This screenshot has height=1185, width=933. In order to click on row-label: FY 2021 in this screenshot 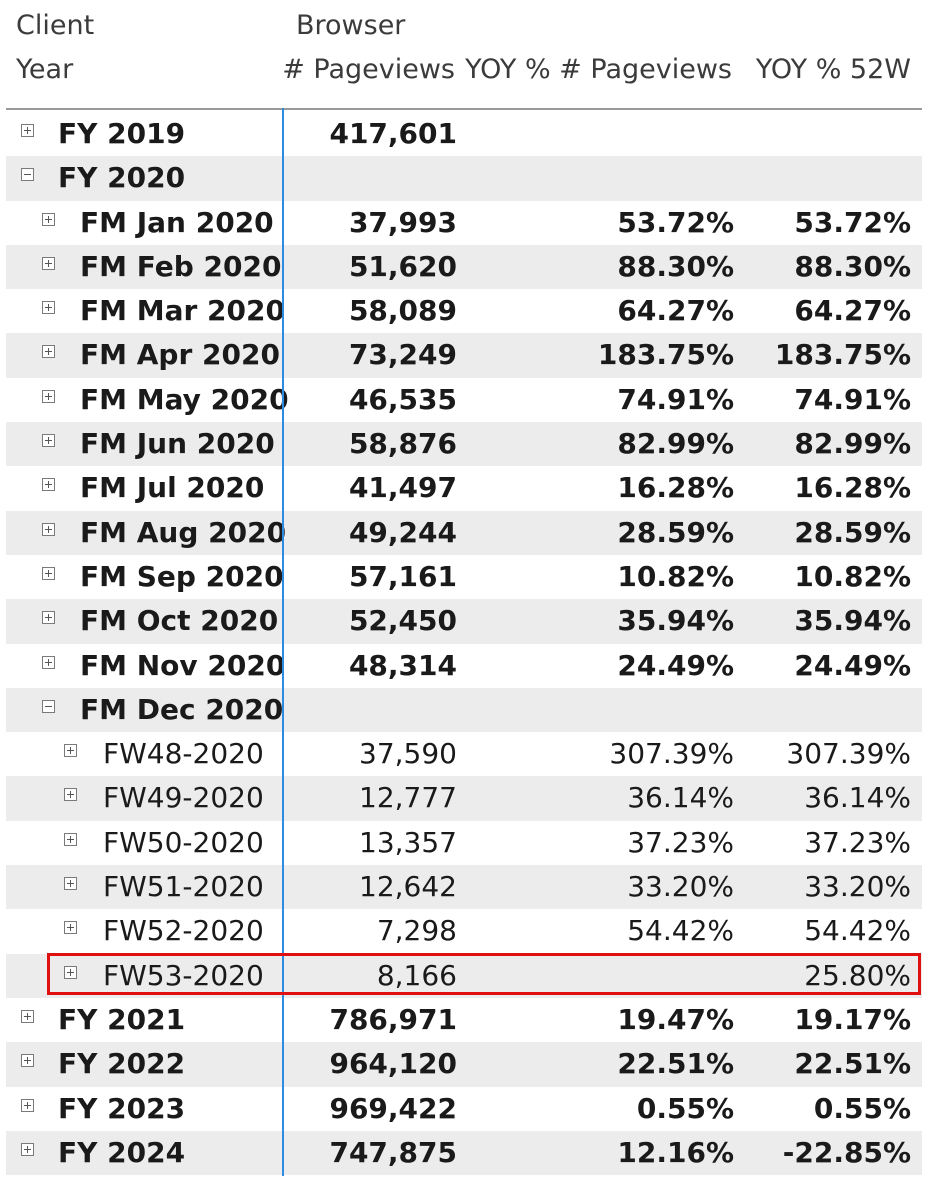, I will do `click(122, 1019)`.